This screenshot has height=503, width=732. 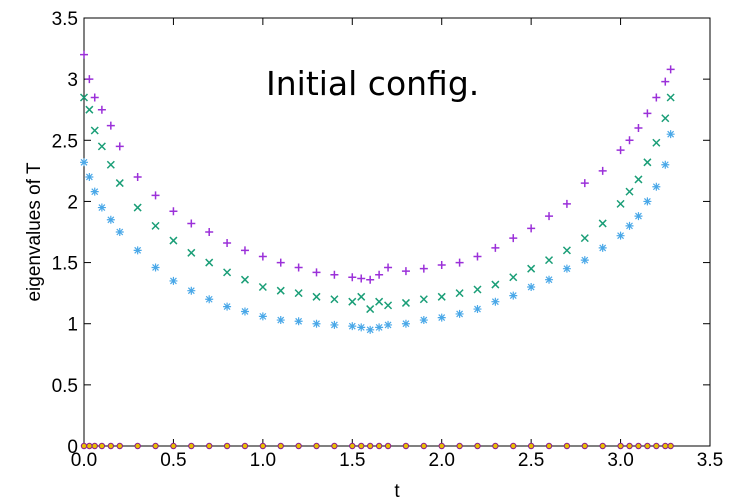 What do you see at coordinates (372, 83) in the screenshot?
I see `chart-annotation: Initial config.` at bounding box center [372, 83].